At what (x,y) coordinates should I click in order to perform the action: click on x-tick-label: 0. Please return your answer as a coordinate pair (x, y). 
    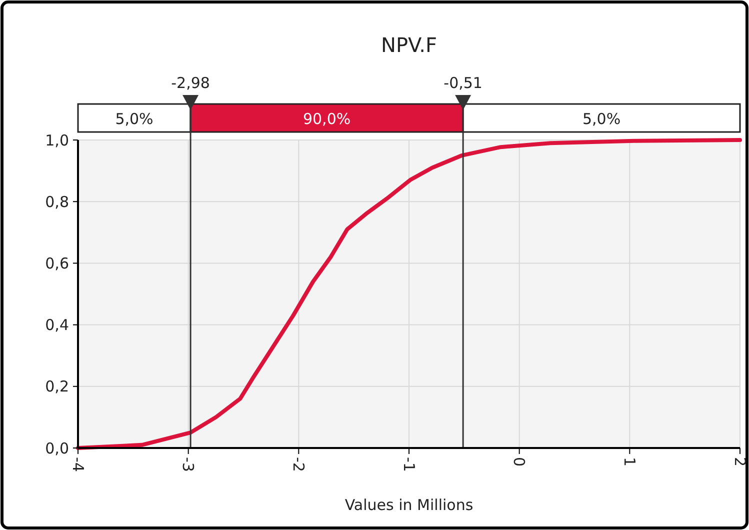
    Looking at the image, I should click on (519, 462).